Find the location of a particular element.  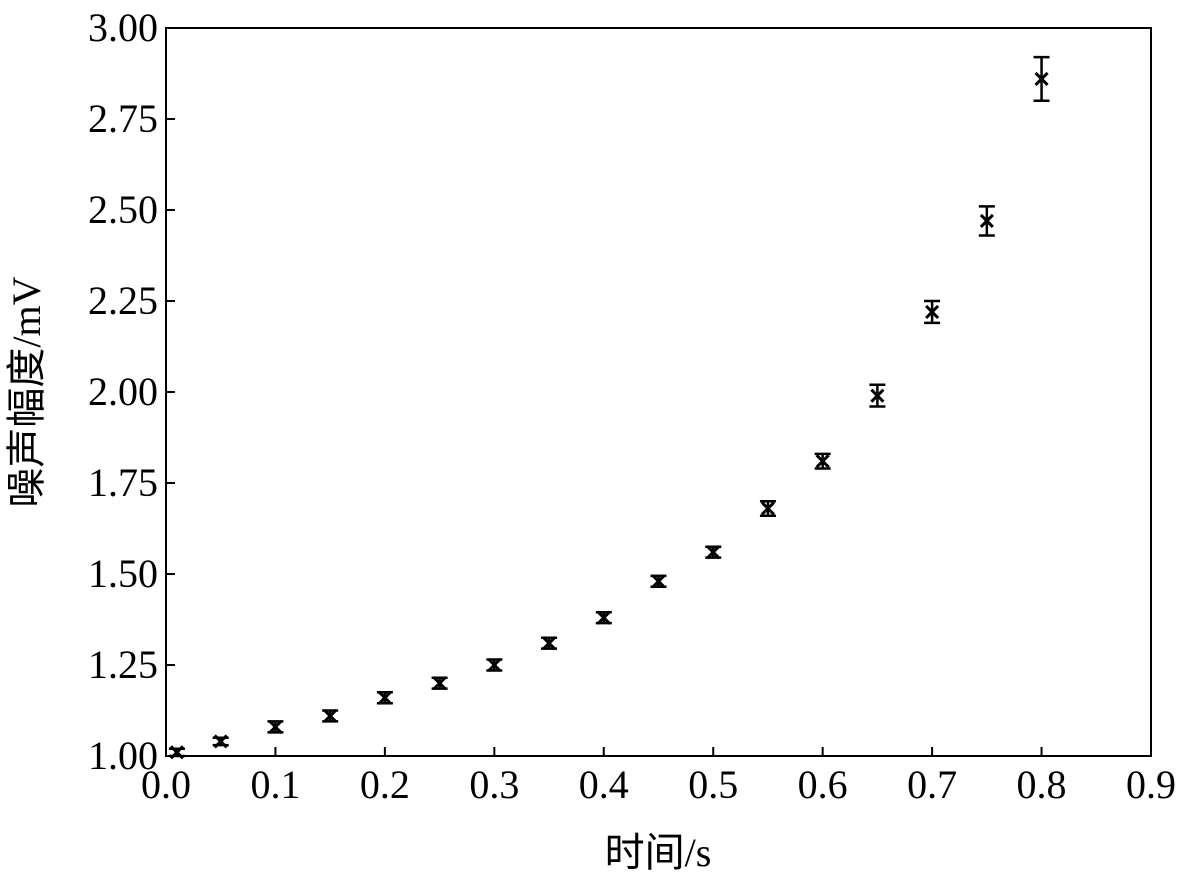

x-axis-ticks: 0.0 0.1 0.2 0.3 0.4 0.5 0.6 0.7 0.8 0.9 is located at coordinates (658, 777).